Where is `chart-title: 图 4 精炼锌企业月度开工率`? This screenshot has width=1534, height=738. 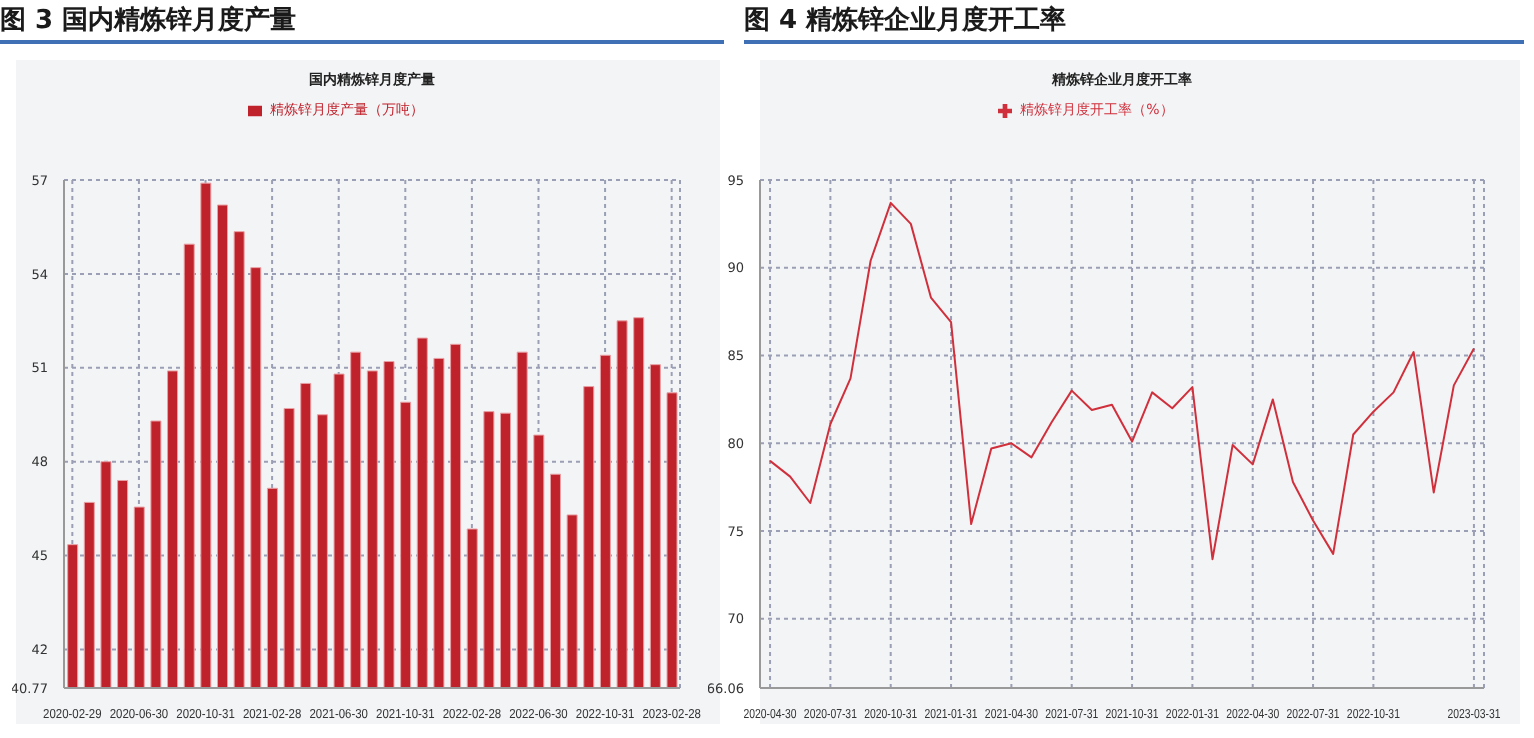 chart-title: 图 4 精炼锌企业月度开工率 is located at coordinates (1134, 22).